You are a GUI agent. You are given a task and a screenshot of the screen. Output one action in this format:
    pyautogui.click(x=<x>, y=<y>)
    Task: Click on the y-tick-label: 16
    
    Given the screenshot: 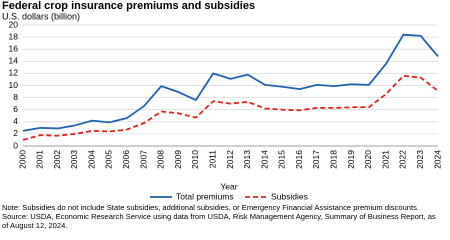 What is the action you would take?
    pyautogui.click(x=14, y=48)
    